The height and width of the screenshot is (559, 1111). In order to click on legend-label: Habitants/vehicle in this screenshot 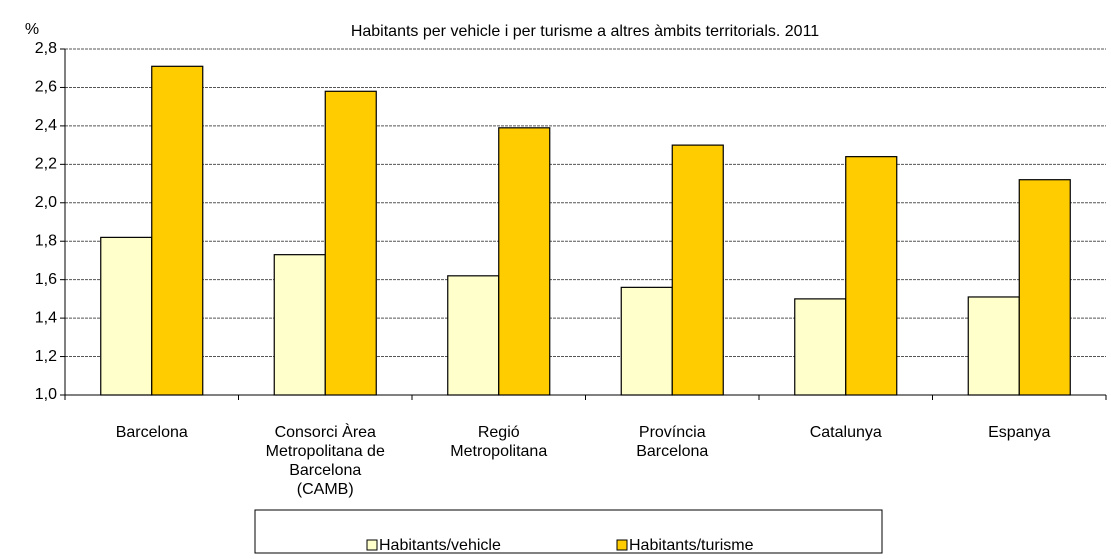, I will do `click(440, 545)`.